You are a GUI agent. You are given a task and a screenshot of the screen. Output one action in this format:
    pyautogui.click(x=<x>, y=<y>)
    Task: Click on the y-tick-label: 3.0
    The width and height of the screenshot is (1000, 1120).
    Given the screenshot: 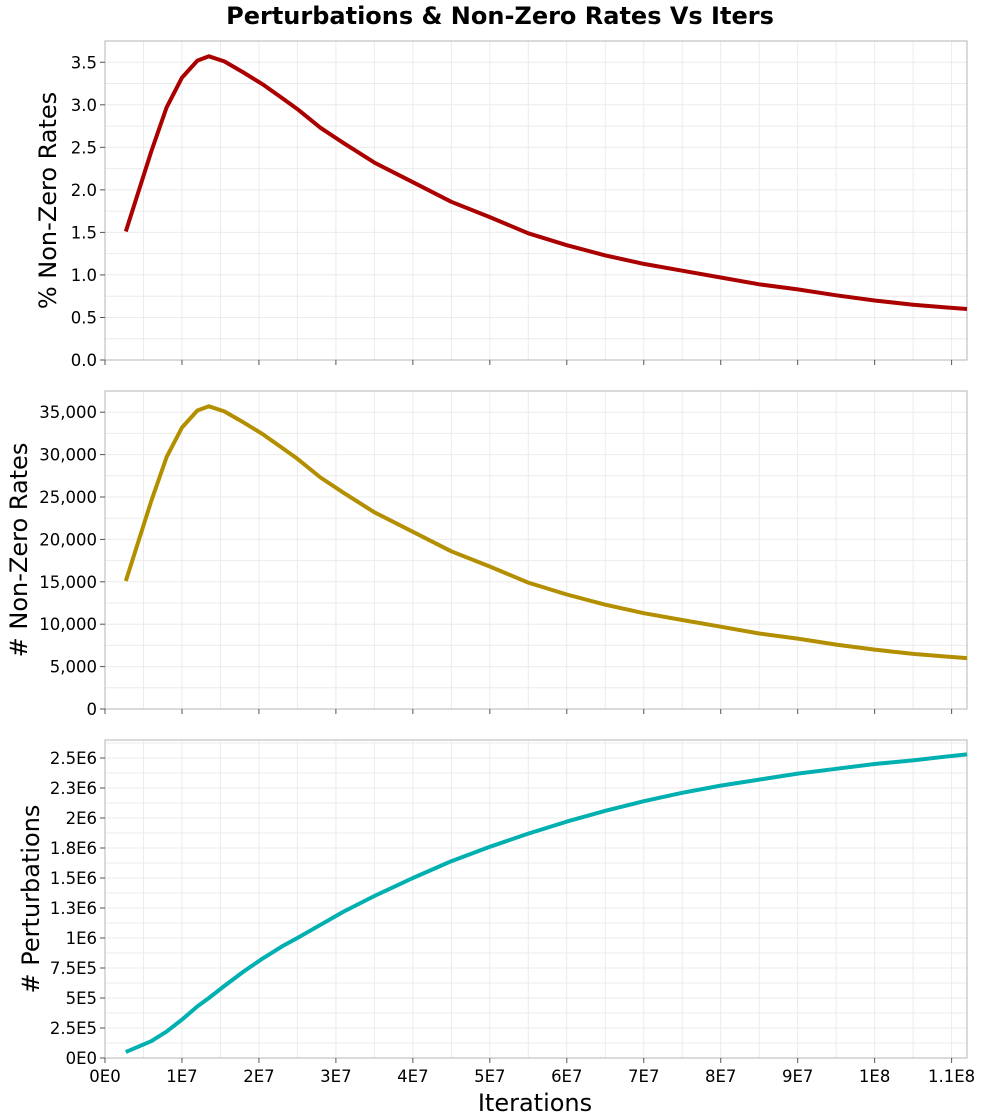 What is the action you would take?
    pyautogui.click(x=84, y=105)
    